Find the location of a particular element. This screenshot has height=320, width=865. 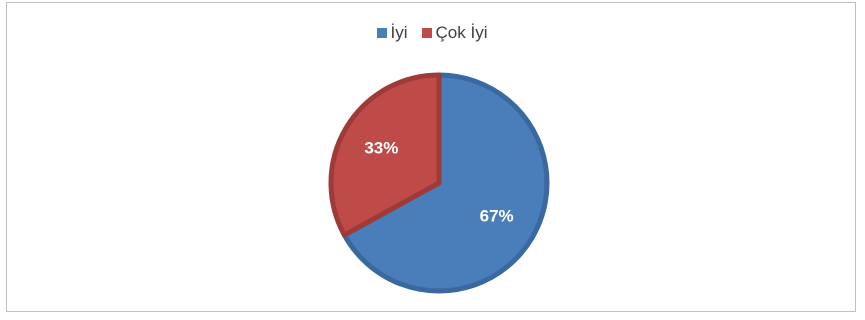

legend-item-cok-iyi: Çok İyi is located at coordinates (454, 33).